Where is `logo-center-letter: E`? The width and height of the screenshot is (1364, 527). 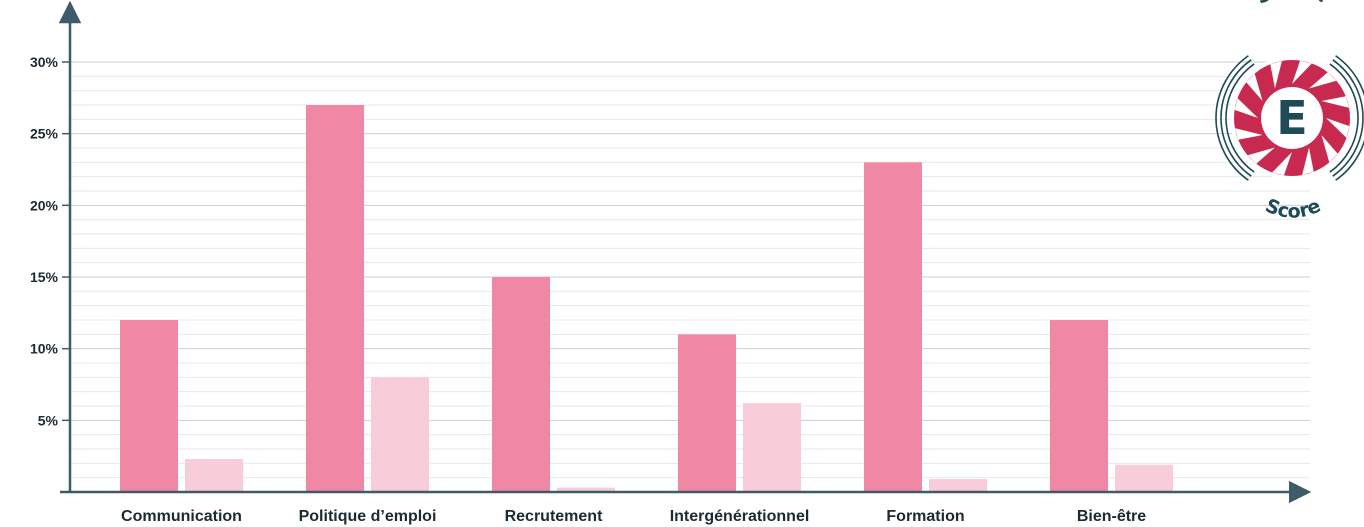 logo-center-letter: E is located at coordinates (1291, 118).